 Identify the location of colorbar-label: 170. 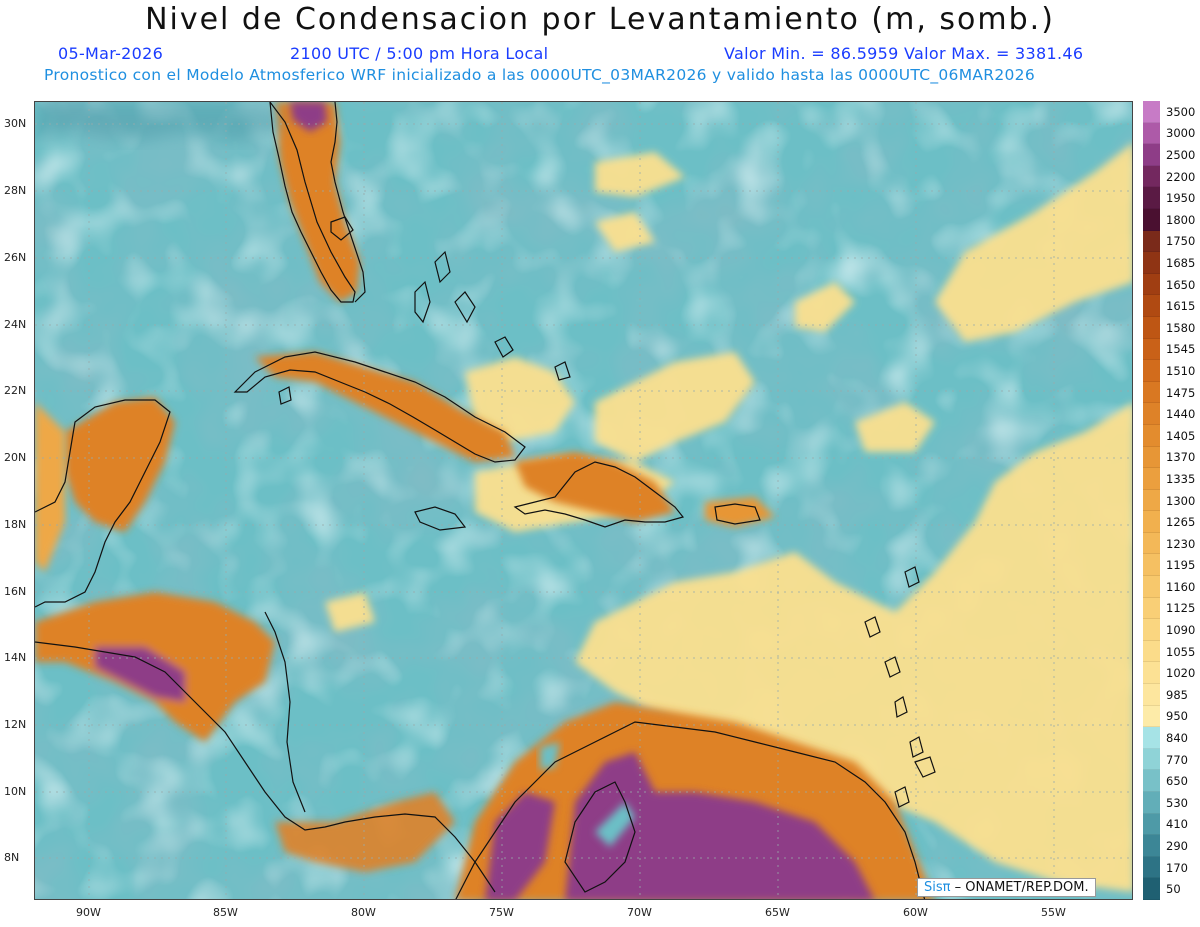
(1177, 867).